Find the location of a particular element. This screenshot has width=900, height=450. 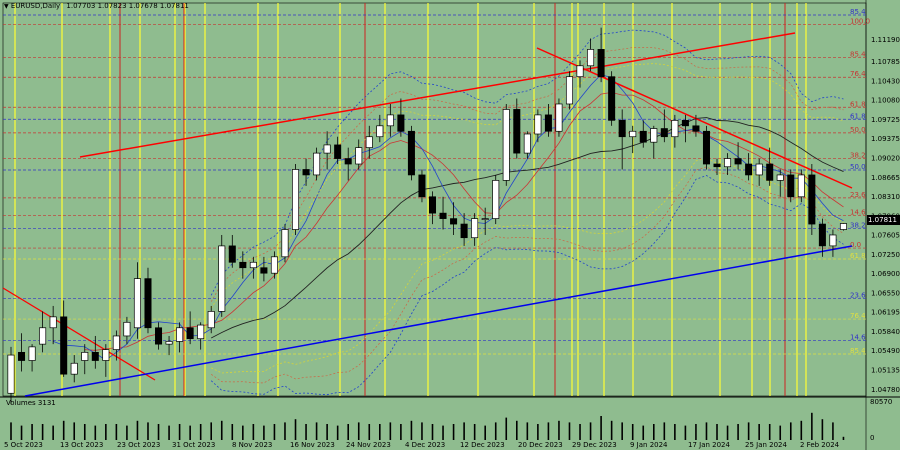

date-tick-label: 24 Nov 2023 is located at coordinates (368, 445).